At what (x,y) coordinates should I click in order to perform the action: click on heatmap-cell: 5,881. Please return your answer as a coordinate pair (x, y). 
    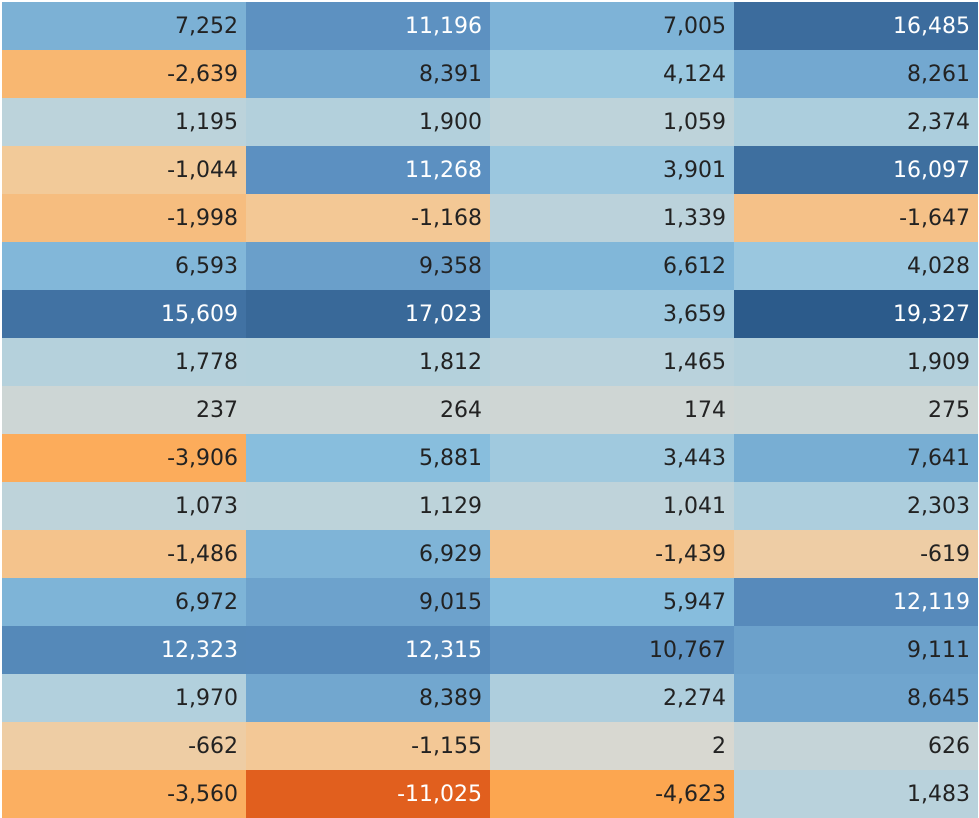
    Looking at the image, I should click on (368, 458).